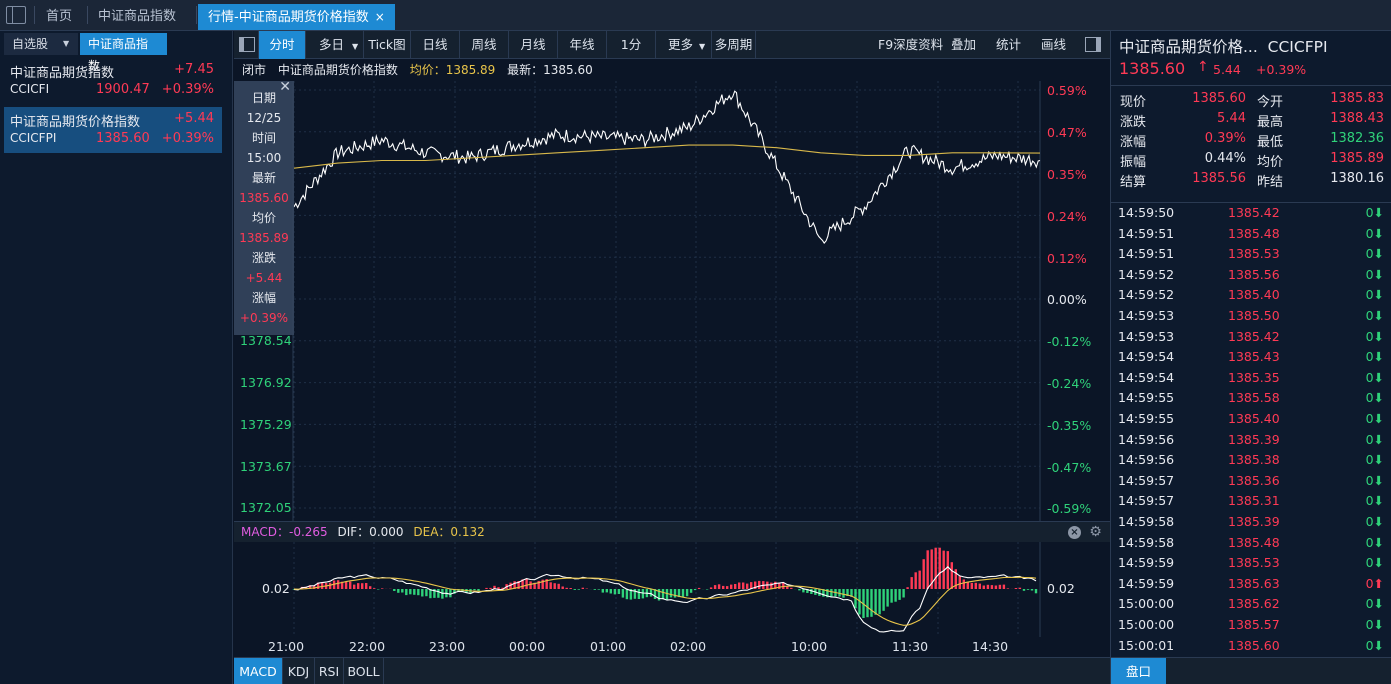 The image size is (1391, 684). I want to click on tooltip-label: 时间, so click(263, 138).